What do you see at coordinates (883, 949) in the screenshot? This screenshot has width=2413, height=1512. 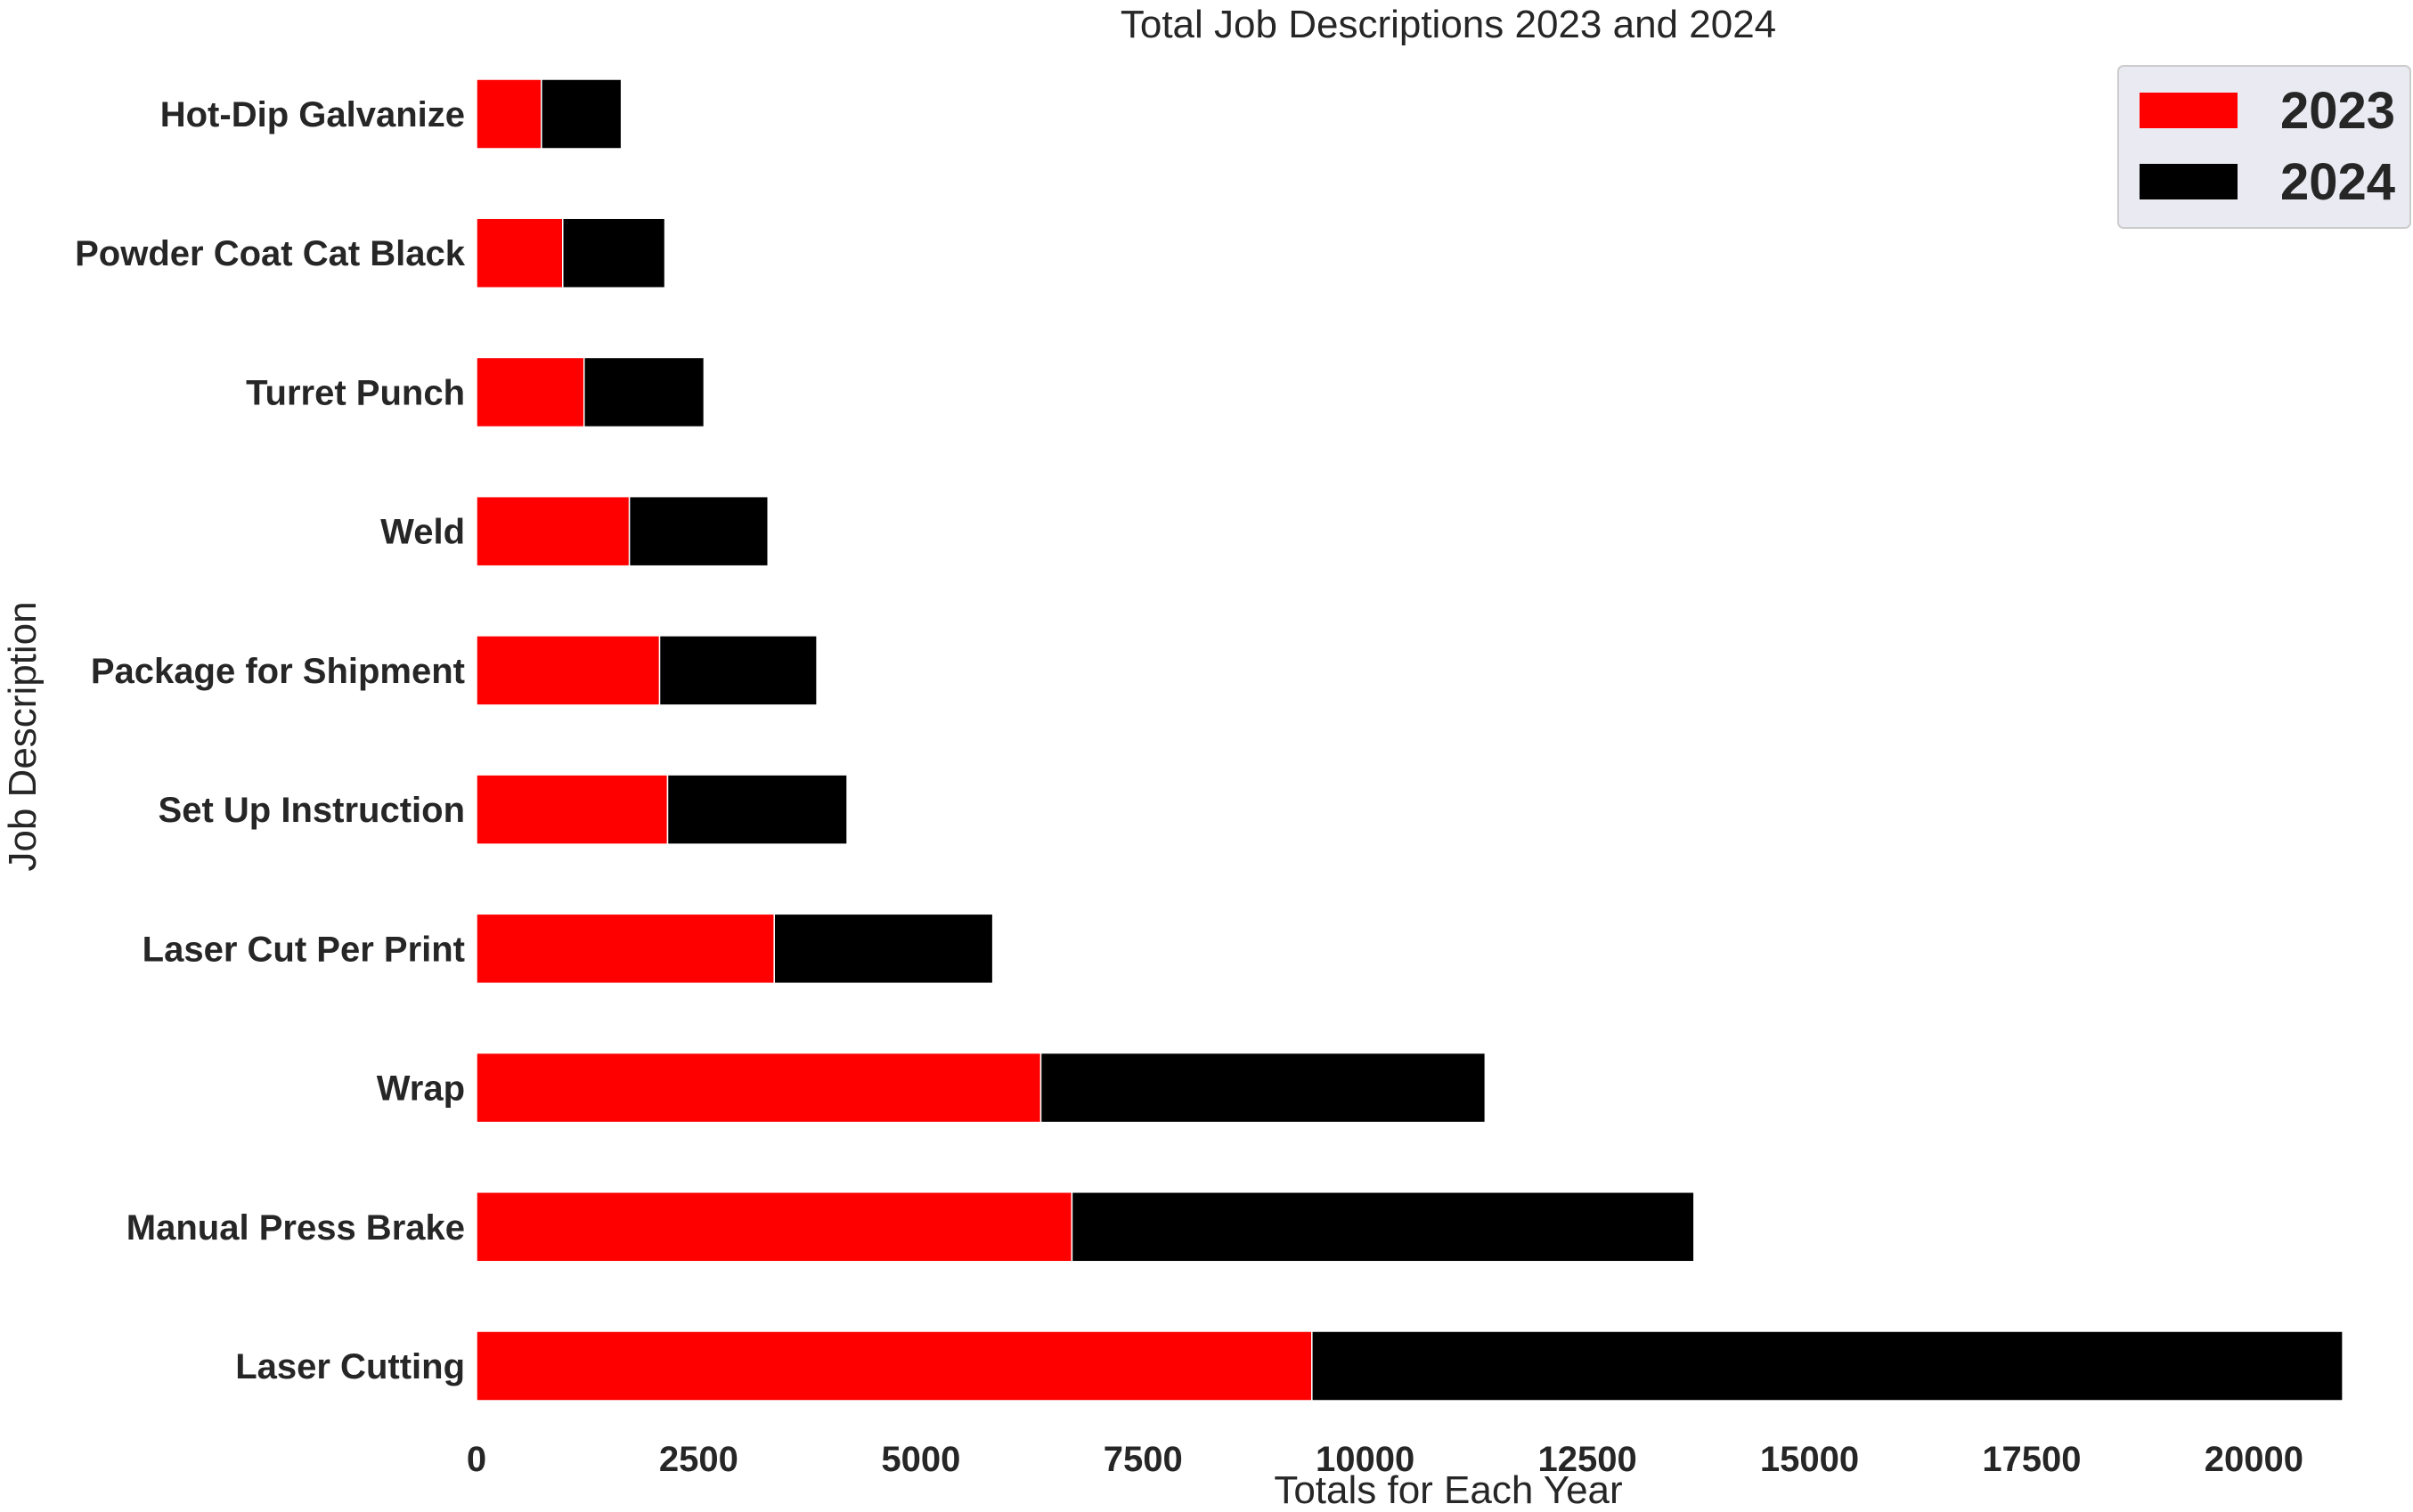 I see `bar-2024-laser-cut-per-print` at bounding box center [883, 949].